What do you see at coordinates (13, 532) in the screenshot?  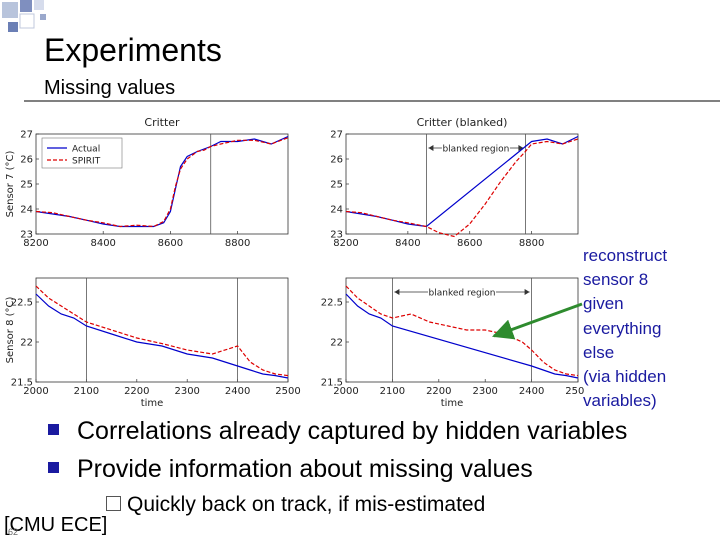 I see `page-number: 62` at bounding box center [13, 532].